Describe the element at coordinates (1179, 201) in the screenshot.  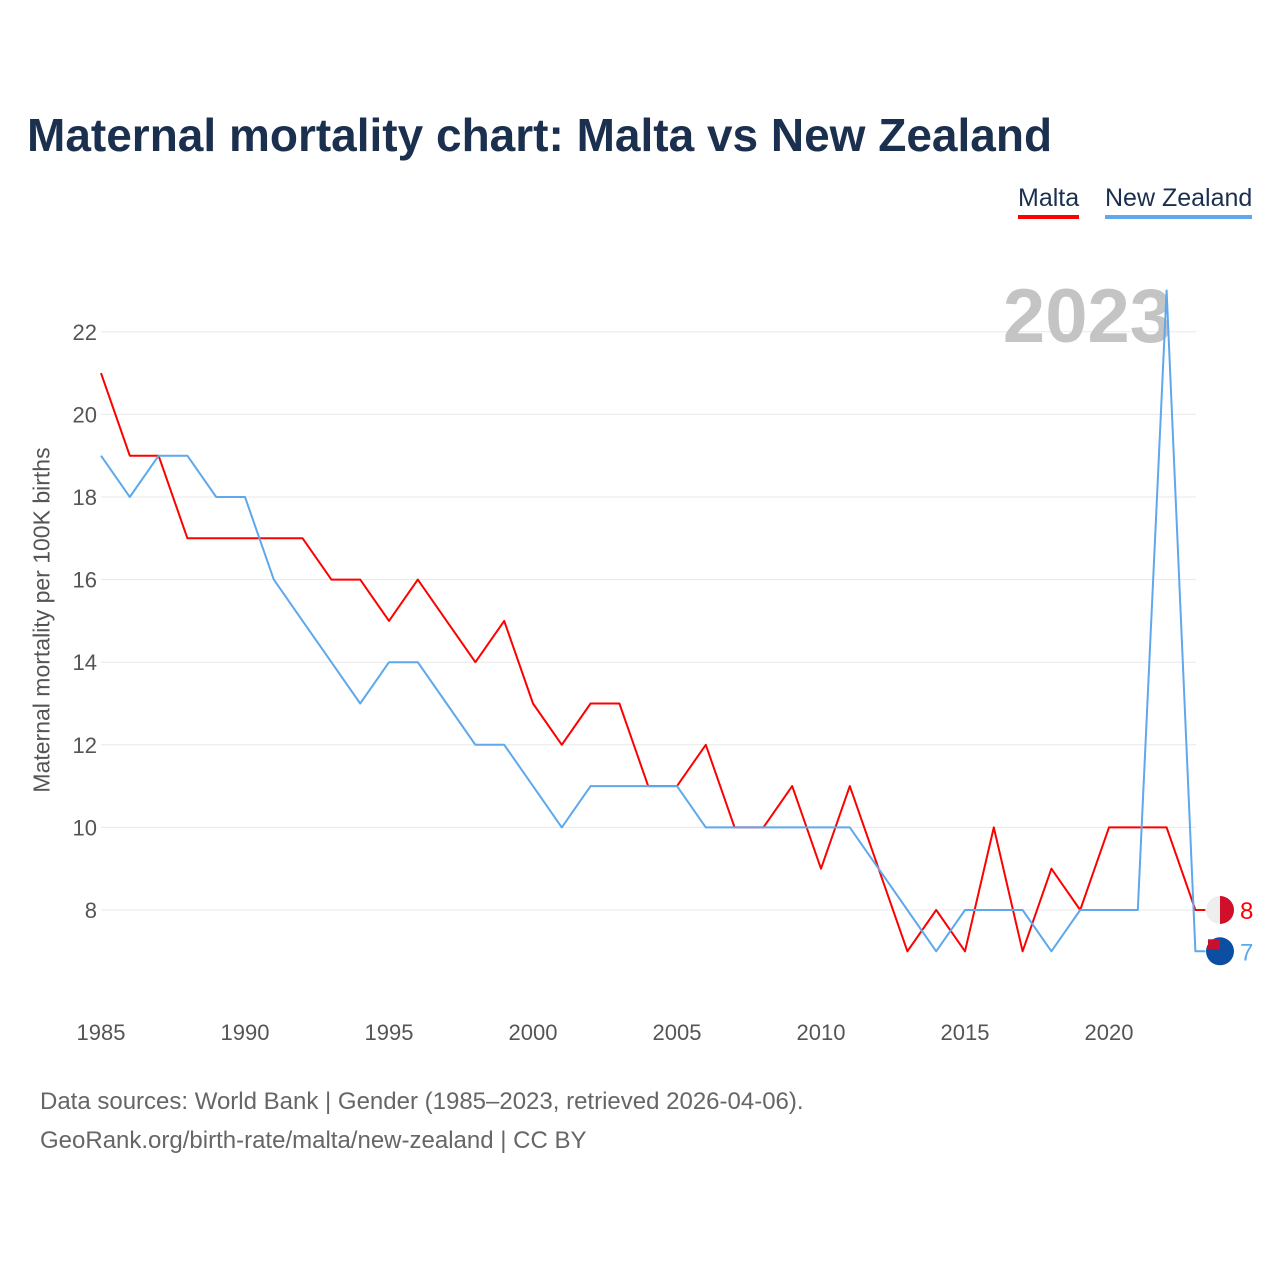
I see `legend-new-zealand: New Zealand` at that location.